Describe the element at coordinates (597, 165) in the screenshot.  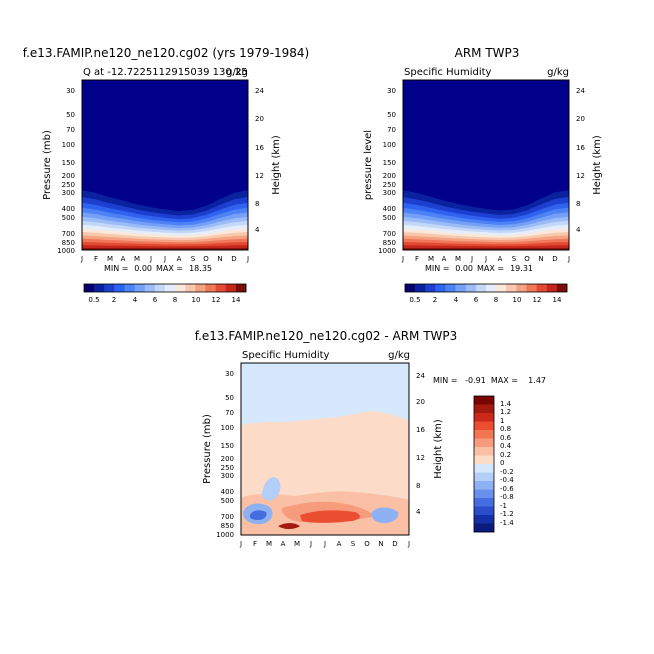
I see `observed-height-axis-label: Height (km)` at that location.